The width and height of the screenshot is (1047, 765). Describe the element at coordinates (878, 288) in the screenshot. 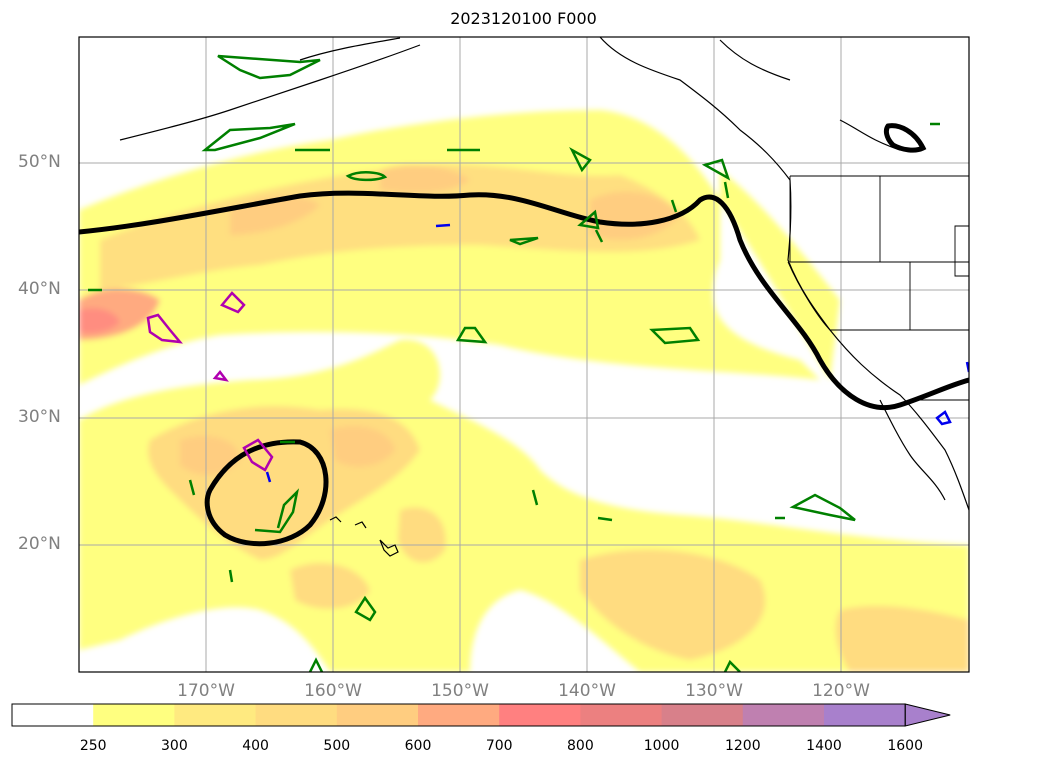

I see `political-borders` at that location.